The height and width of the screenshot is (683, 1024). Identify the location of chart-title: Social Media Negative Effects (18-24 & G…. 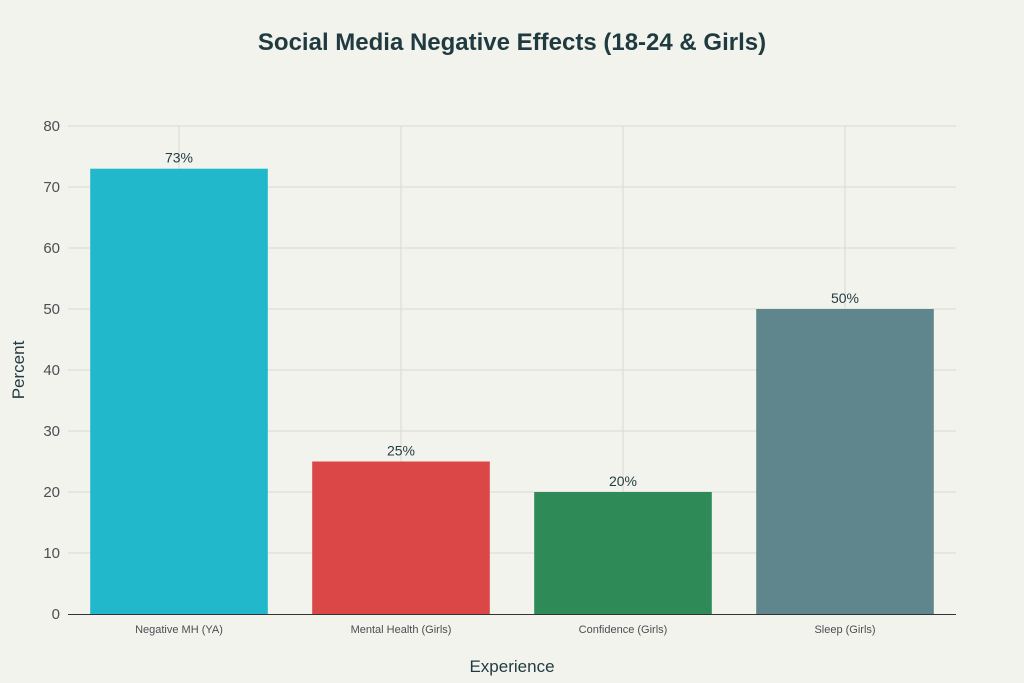
(512, 42).